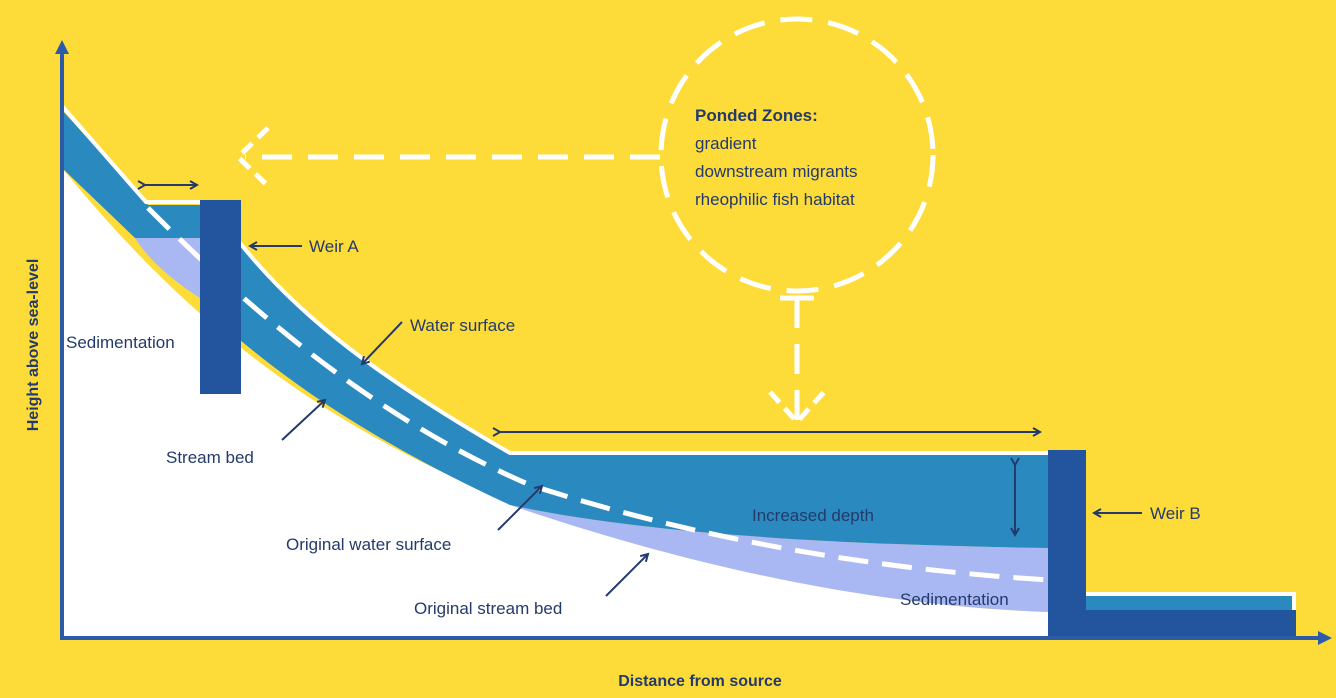 This screenshot has height=698, width=1336. Describe the element at coordinates (779, 501) in the screenshot. I see `water-pond` at that location.